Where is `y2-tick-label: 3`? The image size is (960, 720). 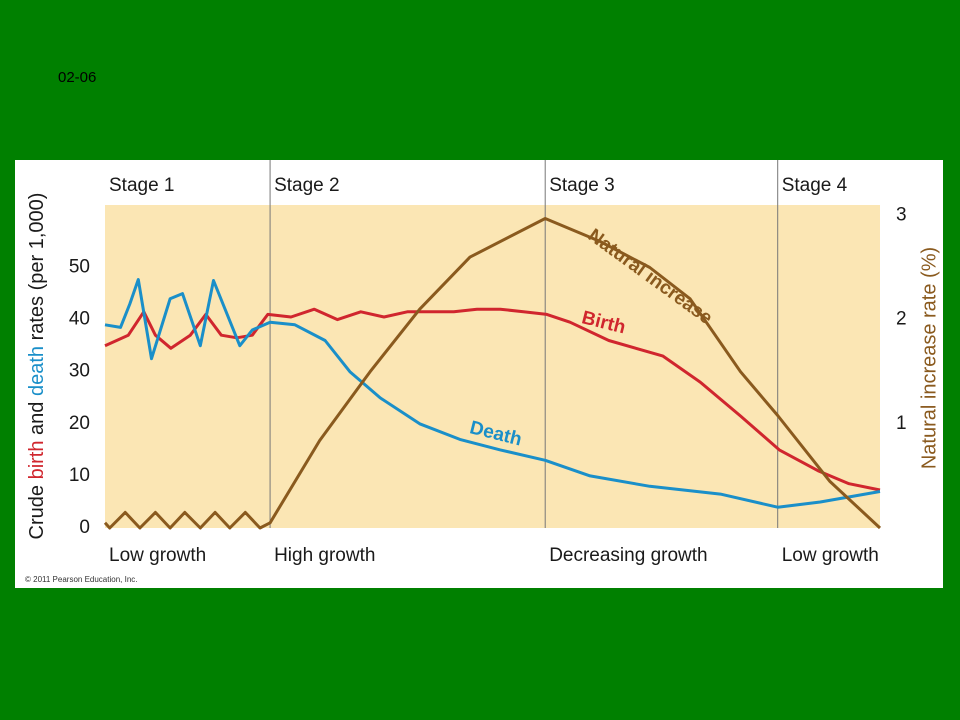 y2-tick-label: 3 is located at coordinates (901, 214).